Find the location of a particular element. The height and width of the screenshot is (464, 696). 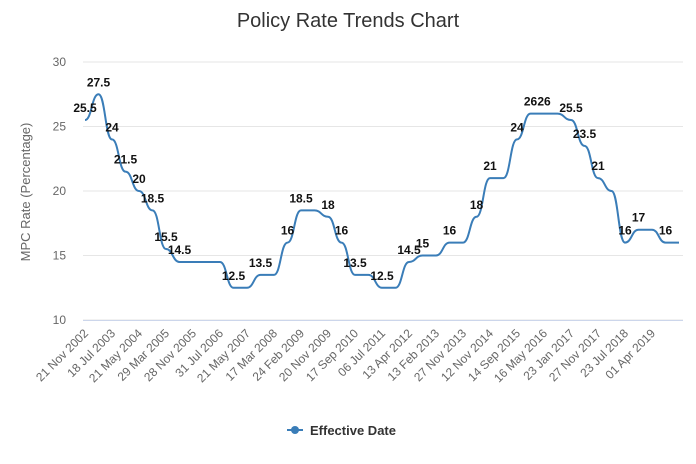

legend-marker is located at coordinates (295, 430).